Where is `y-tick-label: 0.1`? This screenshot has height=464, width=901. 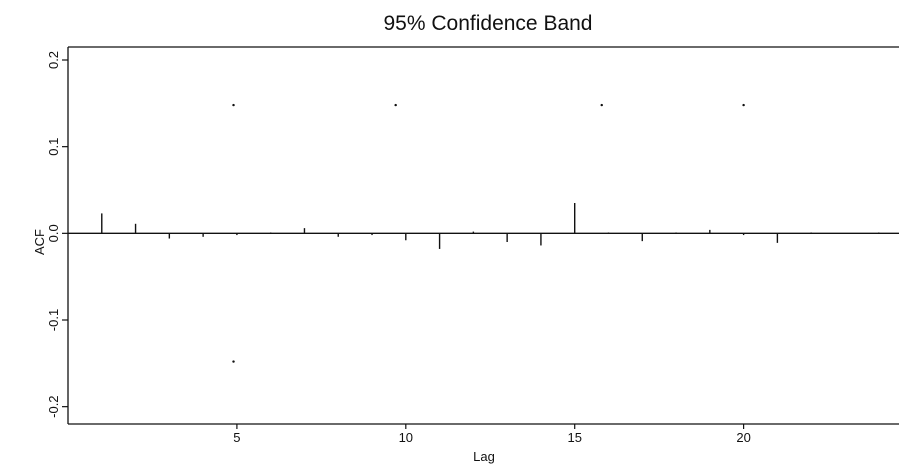 y-tick-label: 0.1 is located at coordinates (53, 147).